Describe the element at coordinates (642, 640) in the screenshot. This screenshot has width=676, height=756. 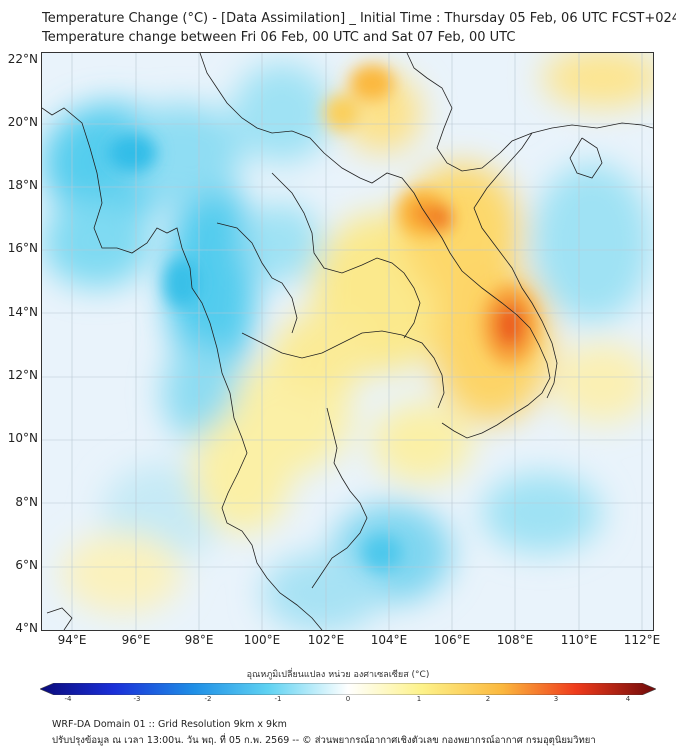
I see `lon-label: 112°E` at that location.